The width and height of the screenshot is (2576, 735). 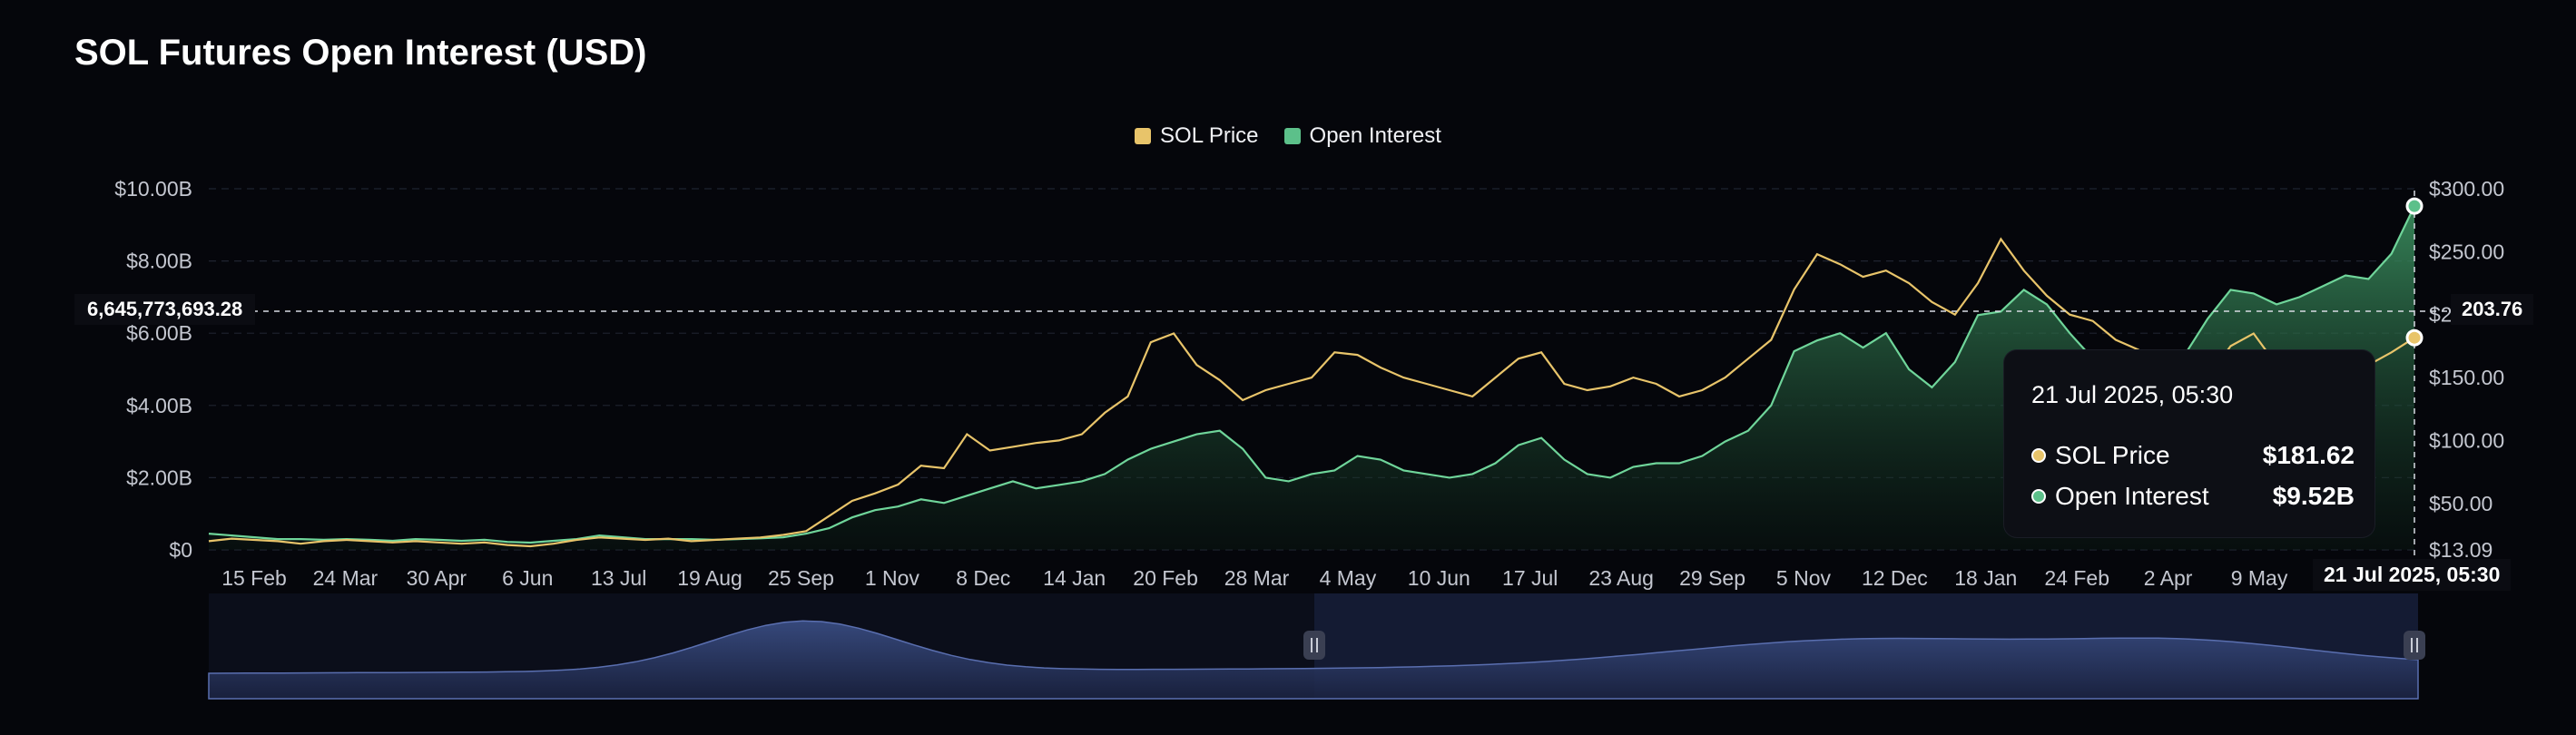 What do you see at coordinates (1348, 578) in the screenshot?
I see `x-tick-label: 4 May` at bounding box center [1348, 578].